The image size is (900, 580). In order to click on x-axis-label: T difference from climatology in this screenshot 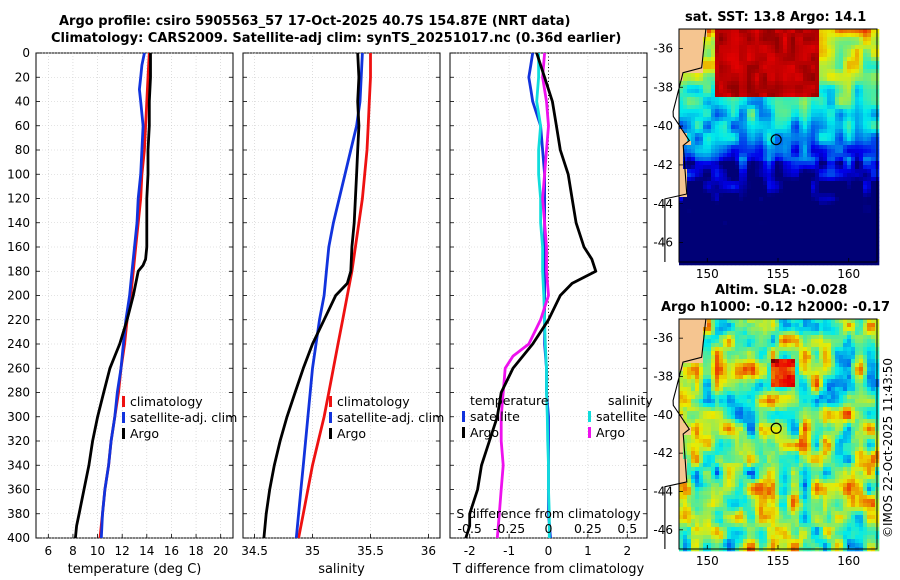, I will do `click(548, 569)`.